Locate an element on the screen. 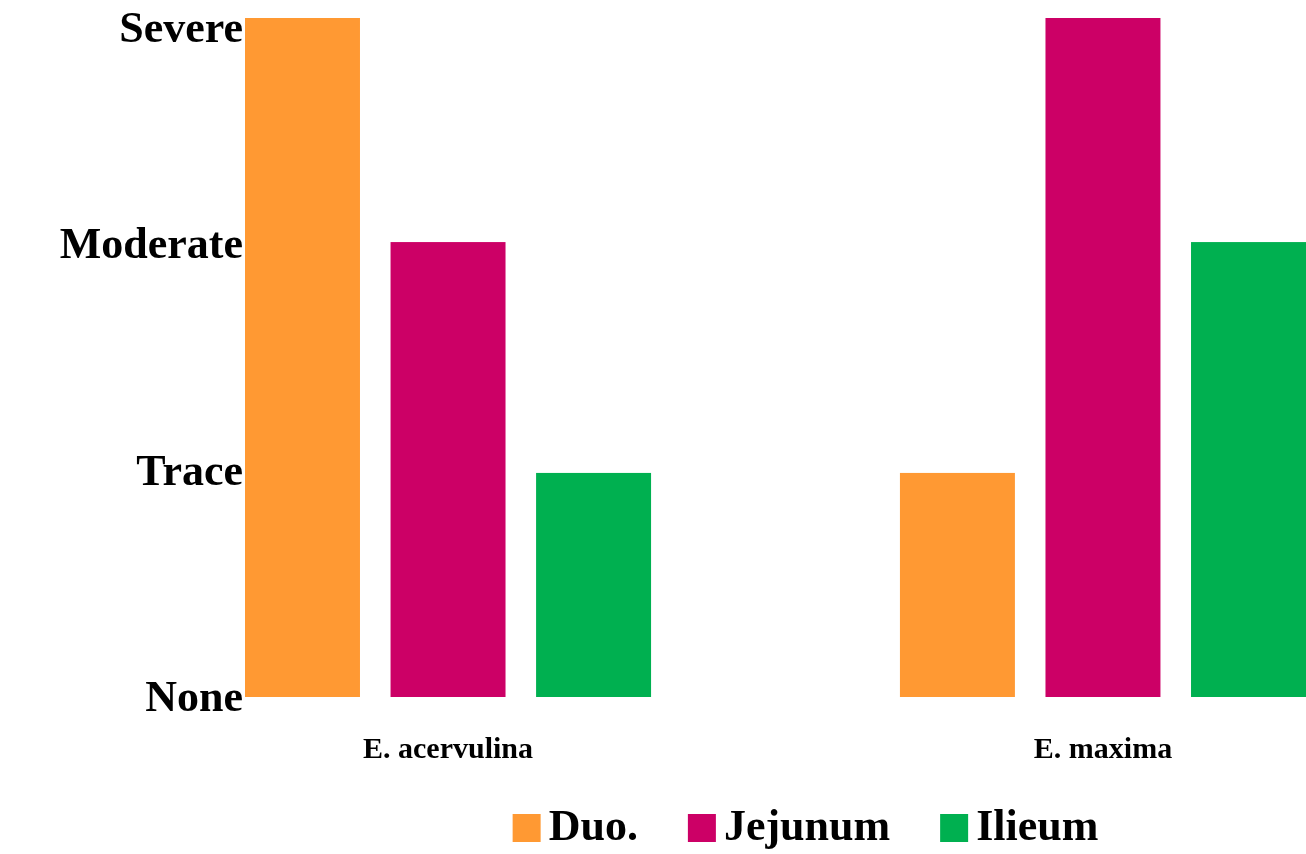 Image resolution: width=1306 pixels, height=854 pixels. x-tick-label: E. acervulina is located at coordinates (448, 748).